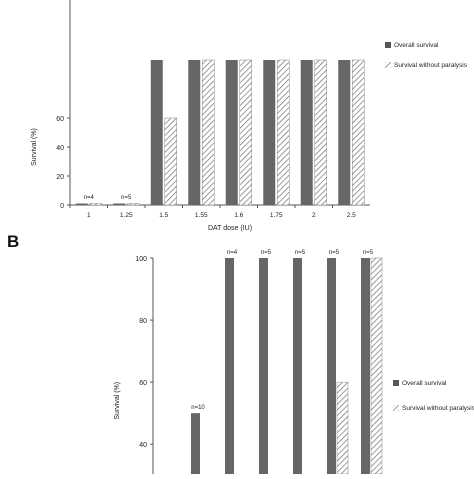 This screenshot has width=474, height=479. What do you see at coordinates (201, 215) in the screenshot?
I see `x-tick-label-a: 1.55` at bounding box center [201, 215].